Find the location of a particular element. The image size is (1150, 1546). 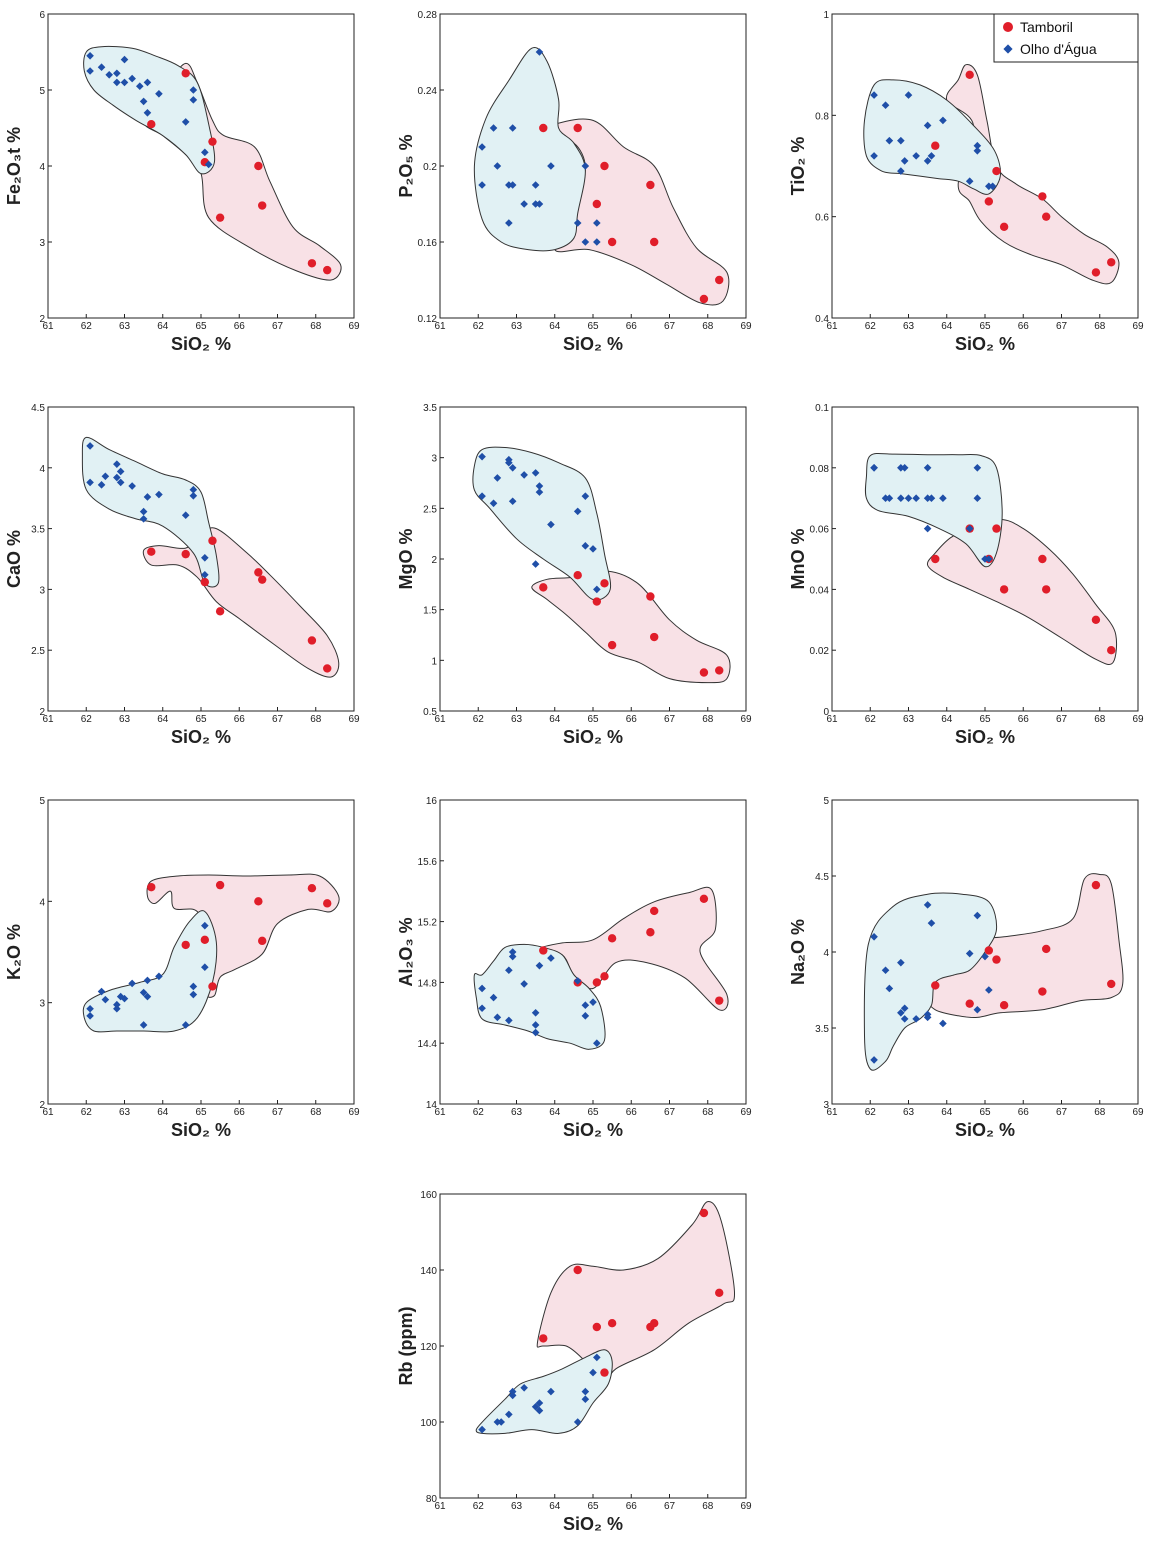

x-tick-label: 67 is located at coordinates (670, 326).